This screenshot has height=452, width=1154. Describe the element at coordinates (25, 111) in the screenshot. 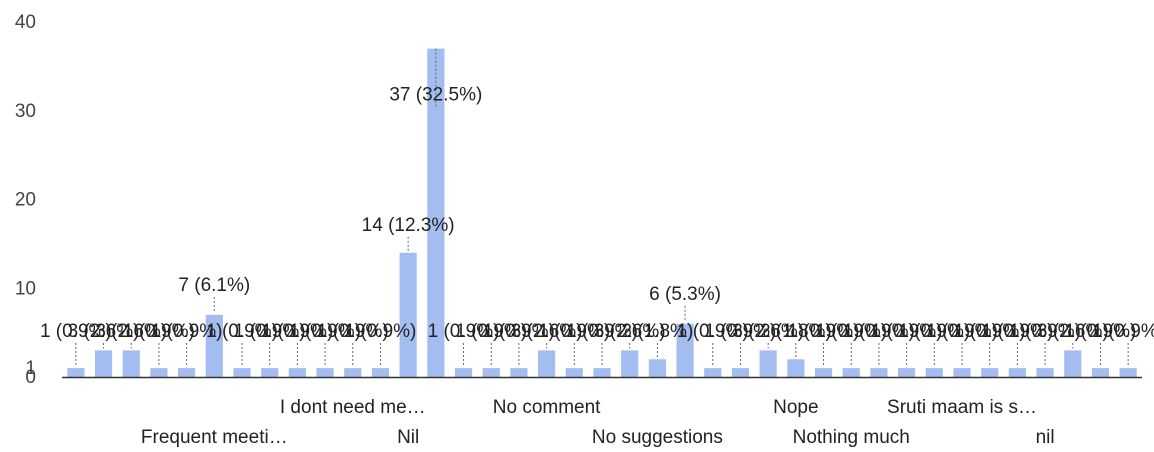

I see `y-tick-label: 30` at that location.